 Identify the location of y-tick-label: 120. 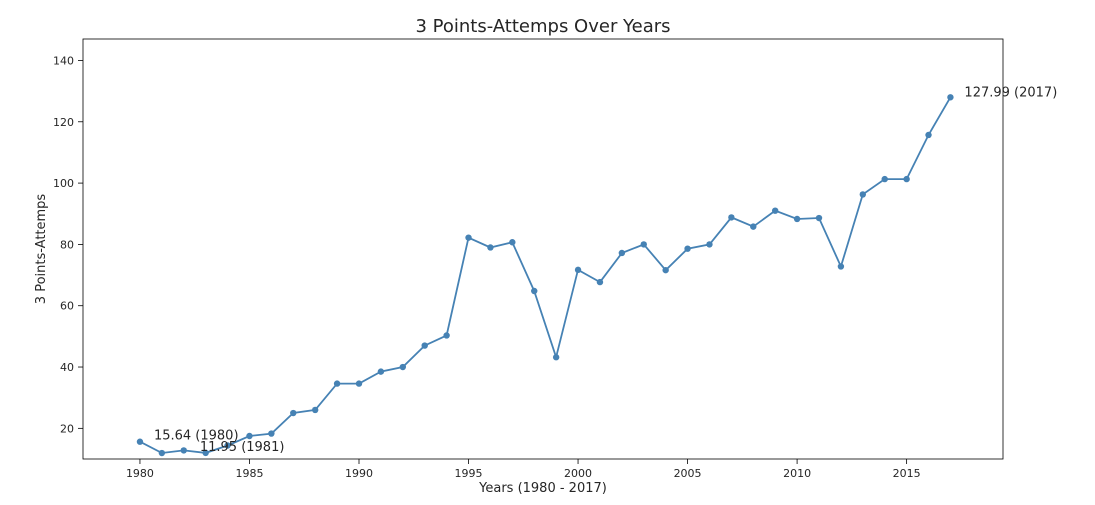
(63, 122).